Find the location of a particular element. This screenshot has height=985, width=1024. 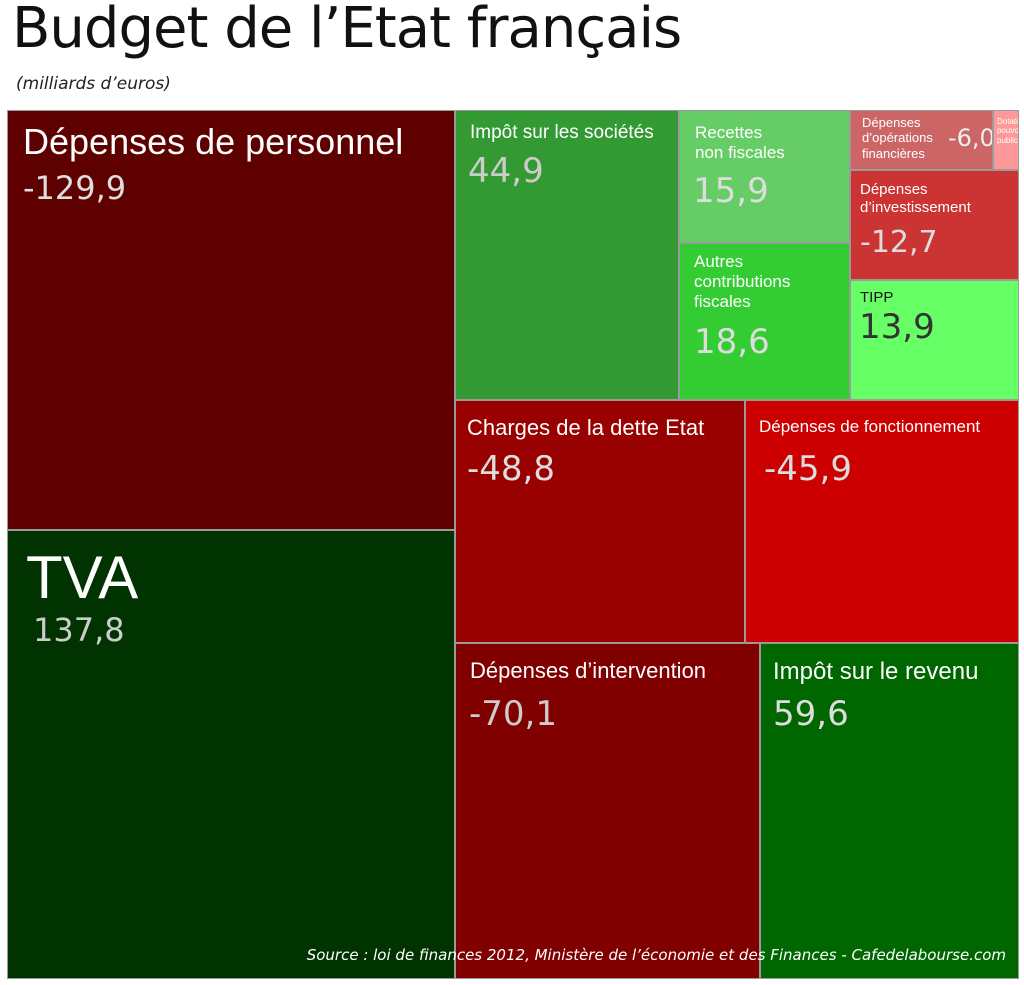

tile-value: 44,9 is located at coordinates (506, 171).